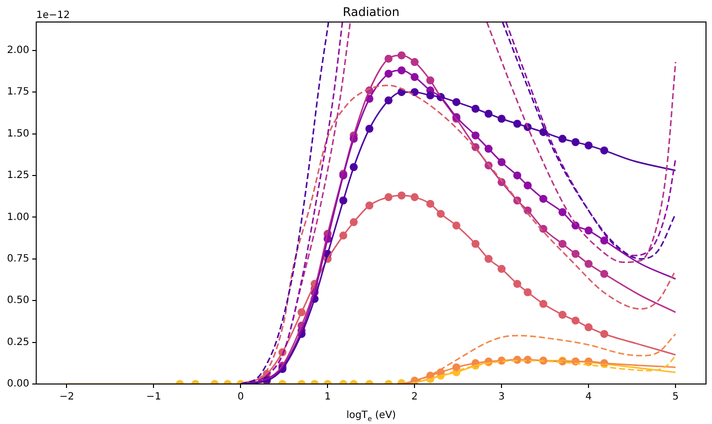 The image size is (712, 424). Describe the element at coordinates (240, 397) in the screenshot. I see `x-tick-label: 0` at that location.